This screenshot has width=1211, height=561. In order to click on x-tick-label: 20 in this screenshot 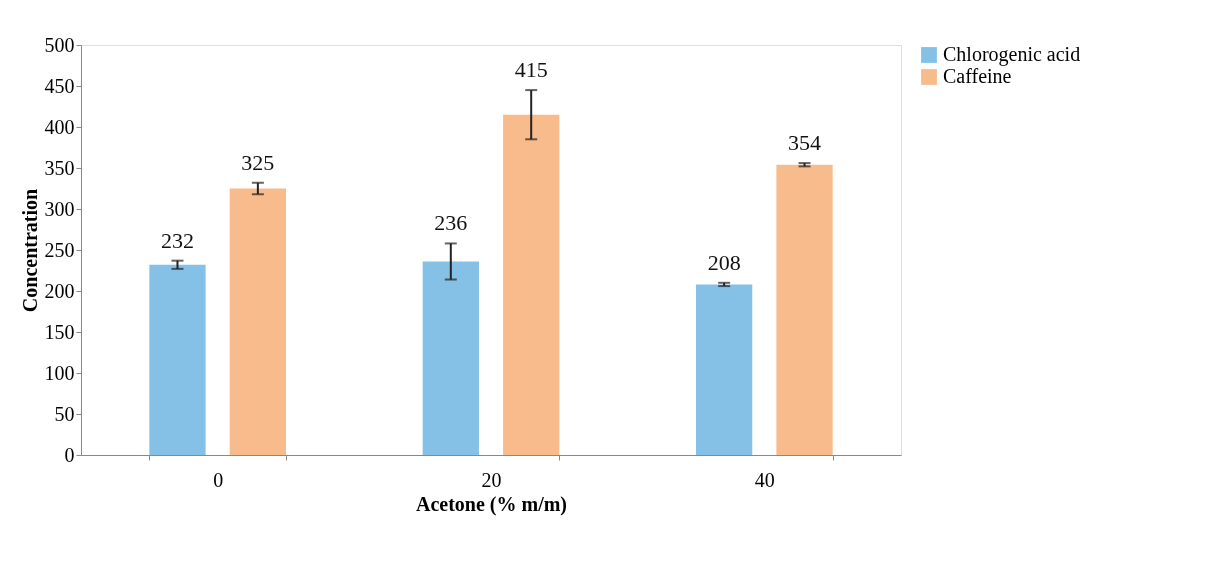, I will do `click(491, 479)`.